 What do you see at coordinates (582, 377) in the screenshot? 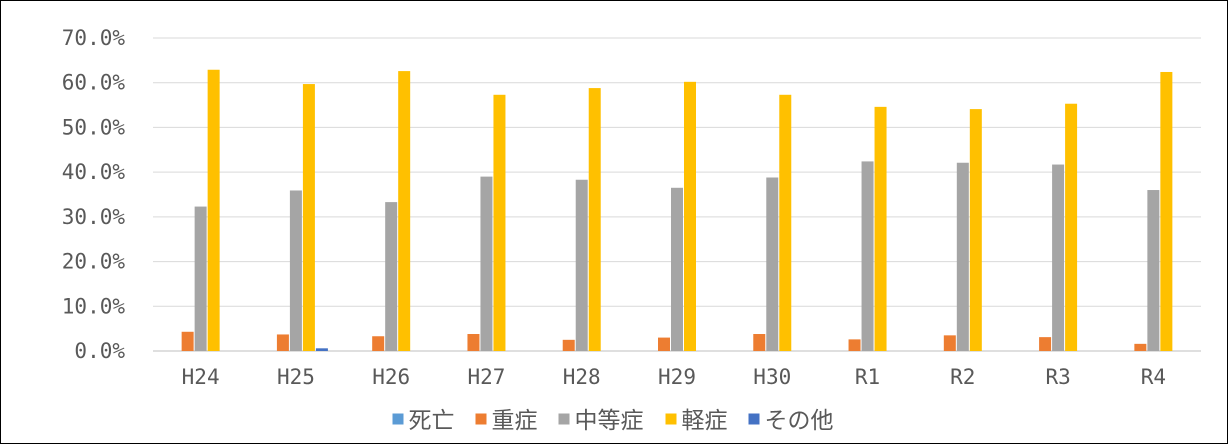
I see `x-tick-label: H28` at bounding box center [582, 377].